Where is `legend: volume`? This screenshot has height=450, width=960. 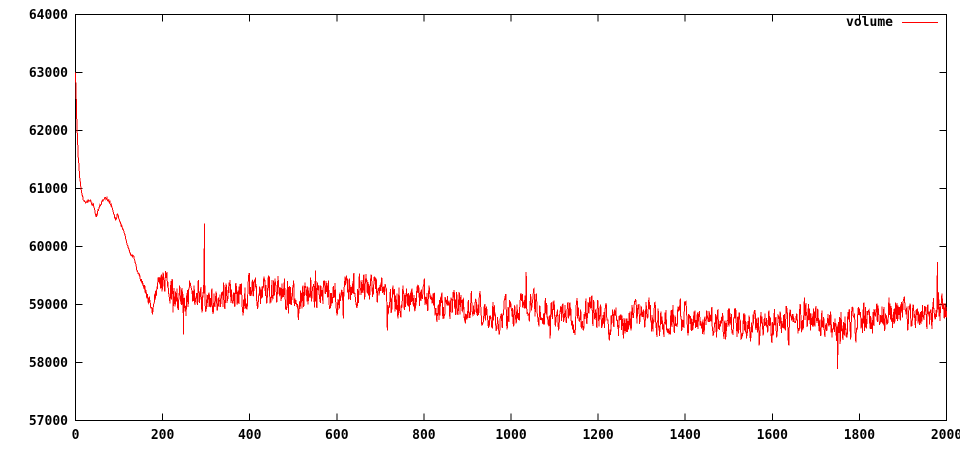
legend: volume is located at coordinates (892, 22).